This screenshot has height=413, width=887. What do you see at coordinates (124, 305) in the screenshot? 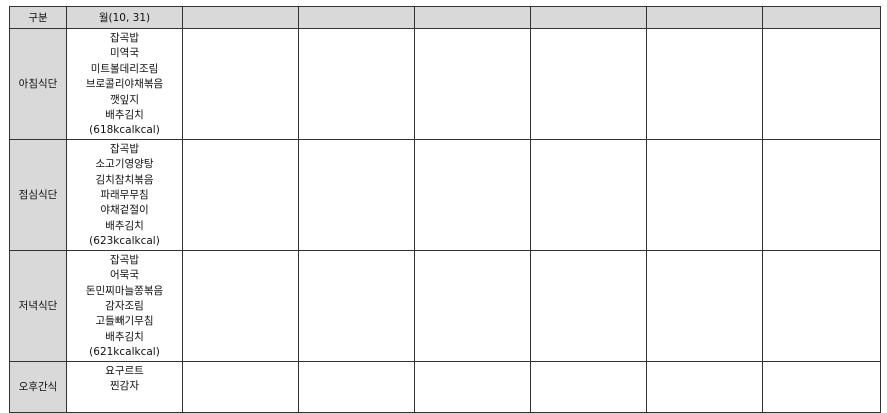
I see `menu-item: 감자조림` at bounding box center [124, 305].